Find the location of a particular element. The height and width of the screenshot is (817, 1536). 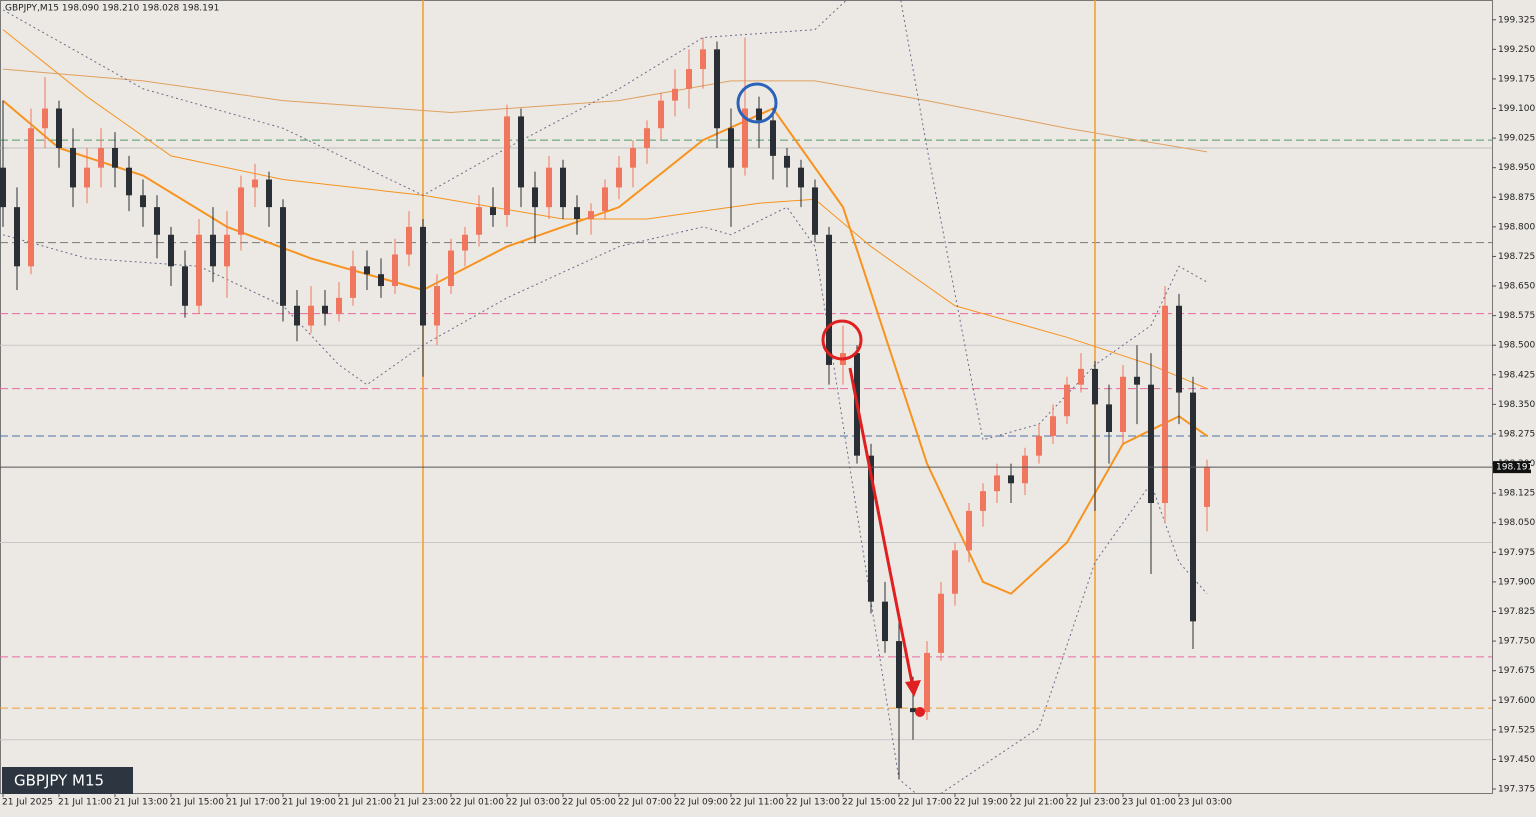

symbol-bg is located at coordinates (67, 780).